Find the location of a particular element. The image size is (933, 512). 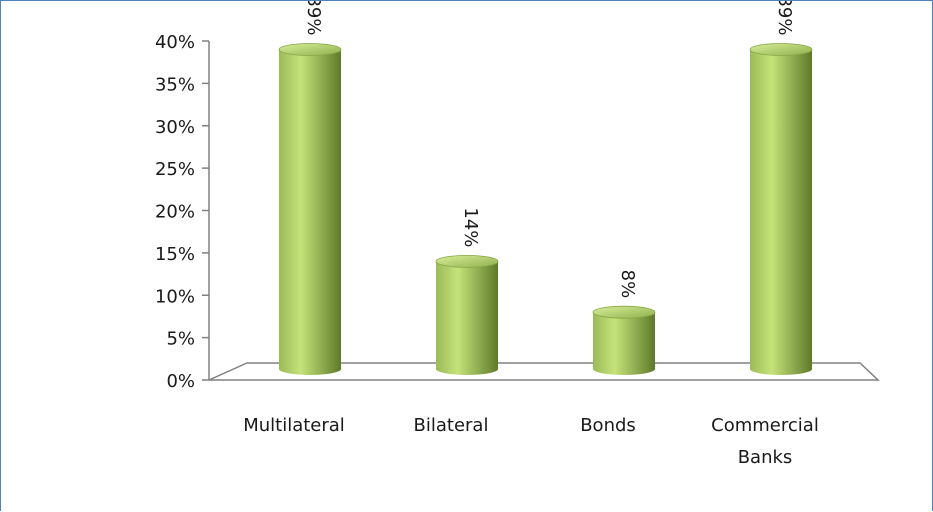

x-category-line: Banks is located at coordinates (765, 457).